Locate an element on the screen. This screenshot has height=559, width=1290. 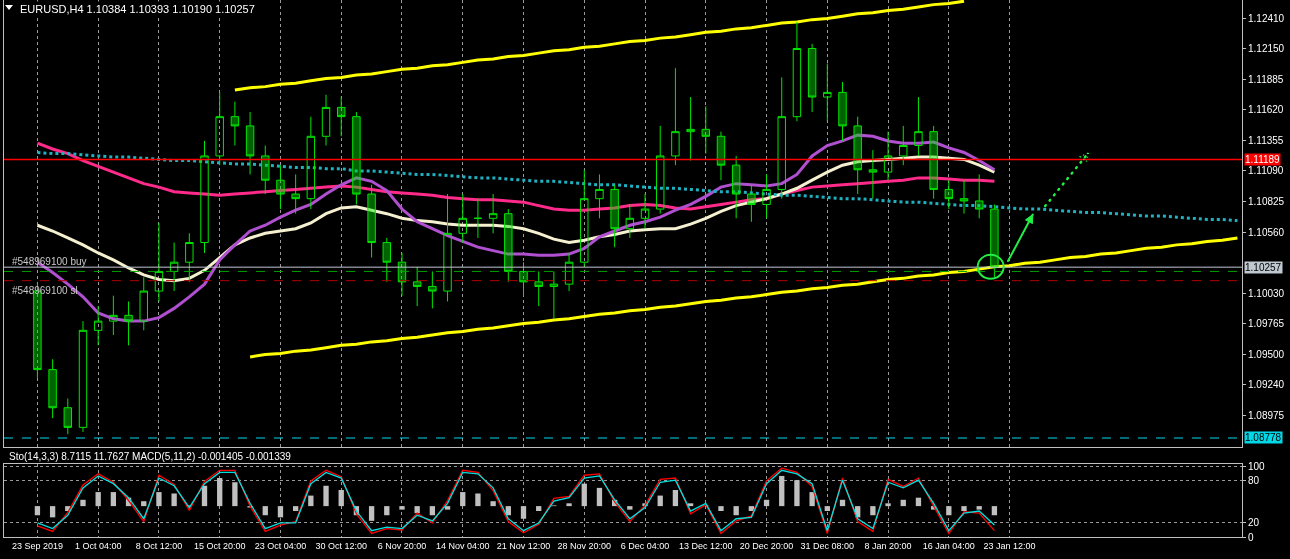
y-tick-label: 1.11355 is located at coordinates (1266, 140).